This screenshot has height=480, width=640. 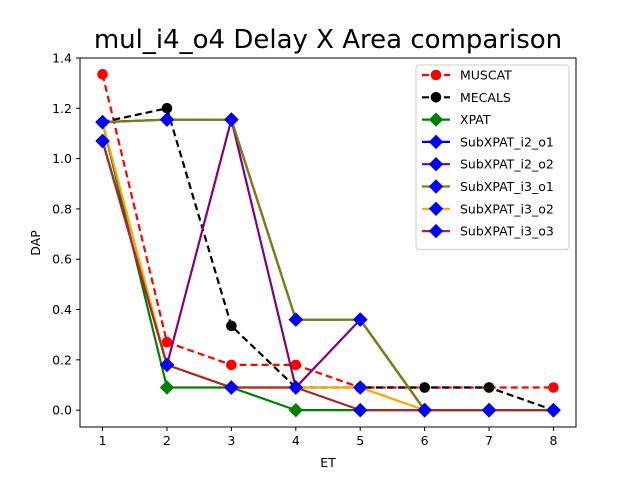 What do you see at coordinates (328, 462) in the screenshot?
I see `x-axis-label: ET` at bounding box center [328, 462].